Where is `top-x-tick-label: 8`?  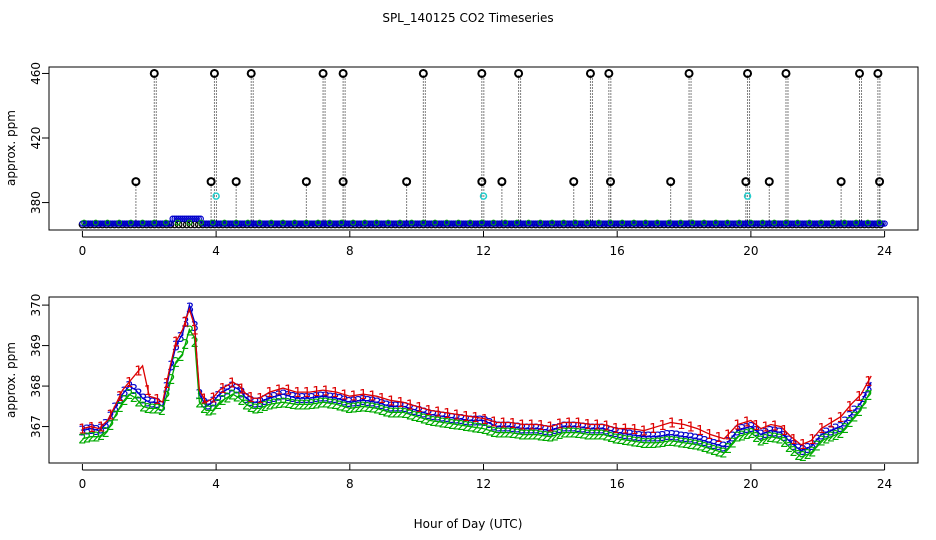
top-x-tick-label: 8 is located at coordinates (350, 251).